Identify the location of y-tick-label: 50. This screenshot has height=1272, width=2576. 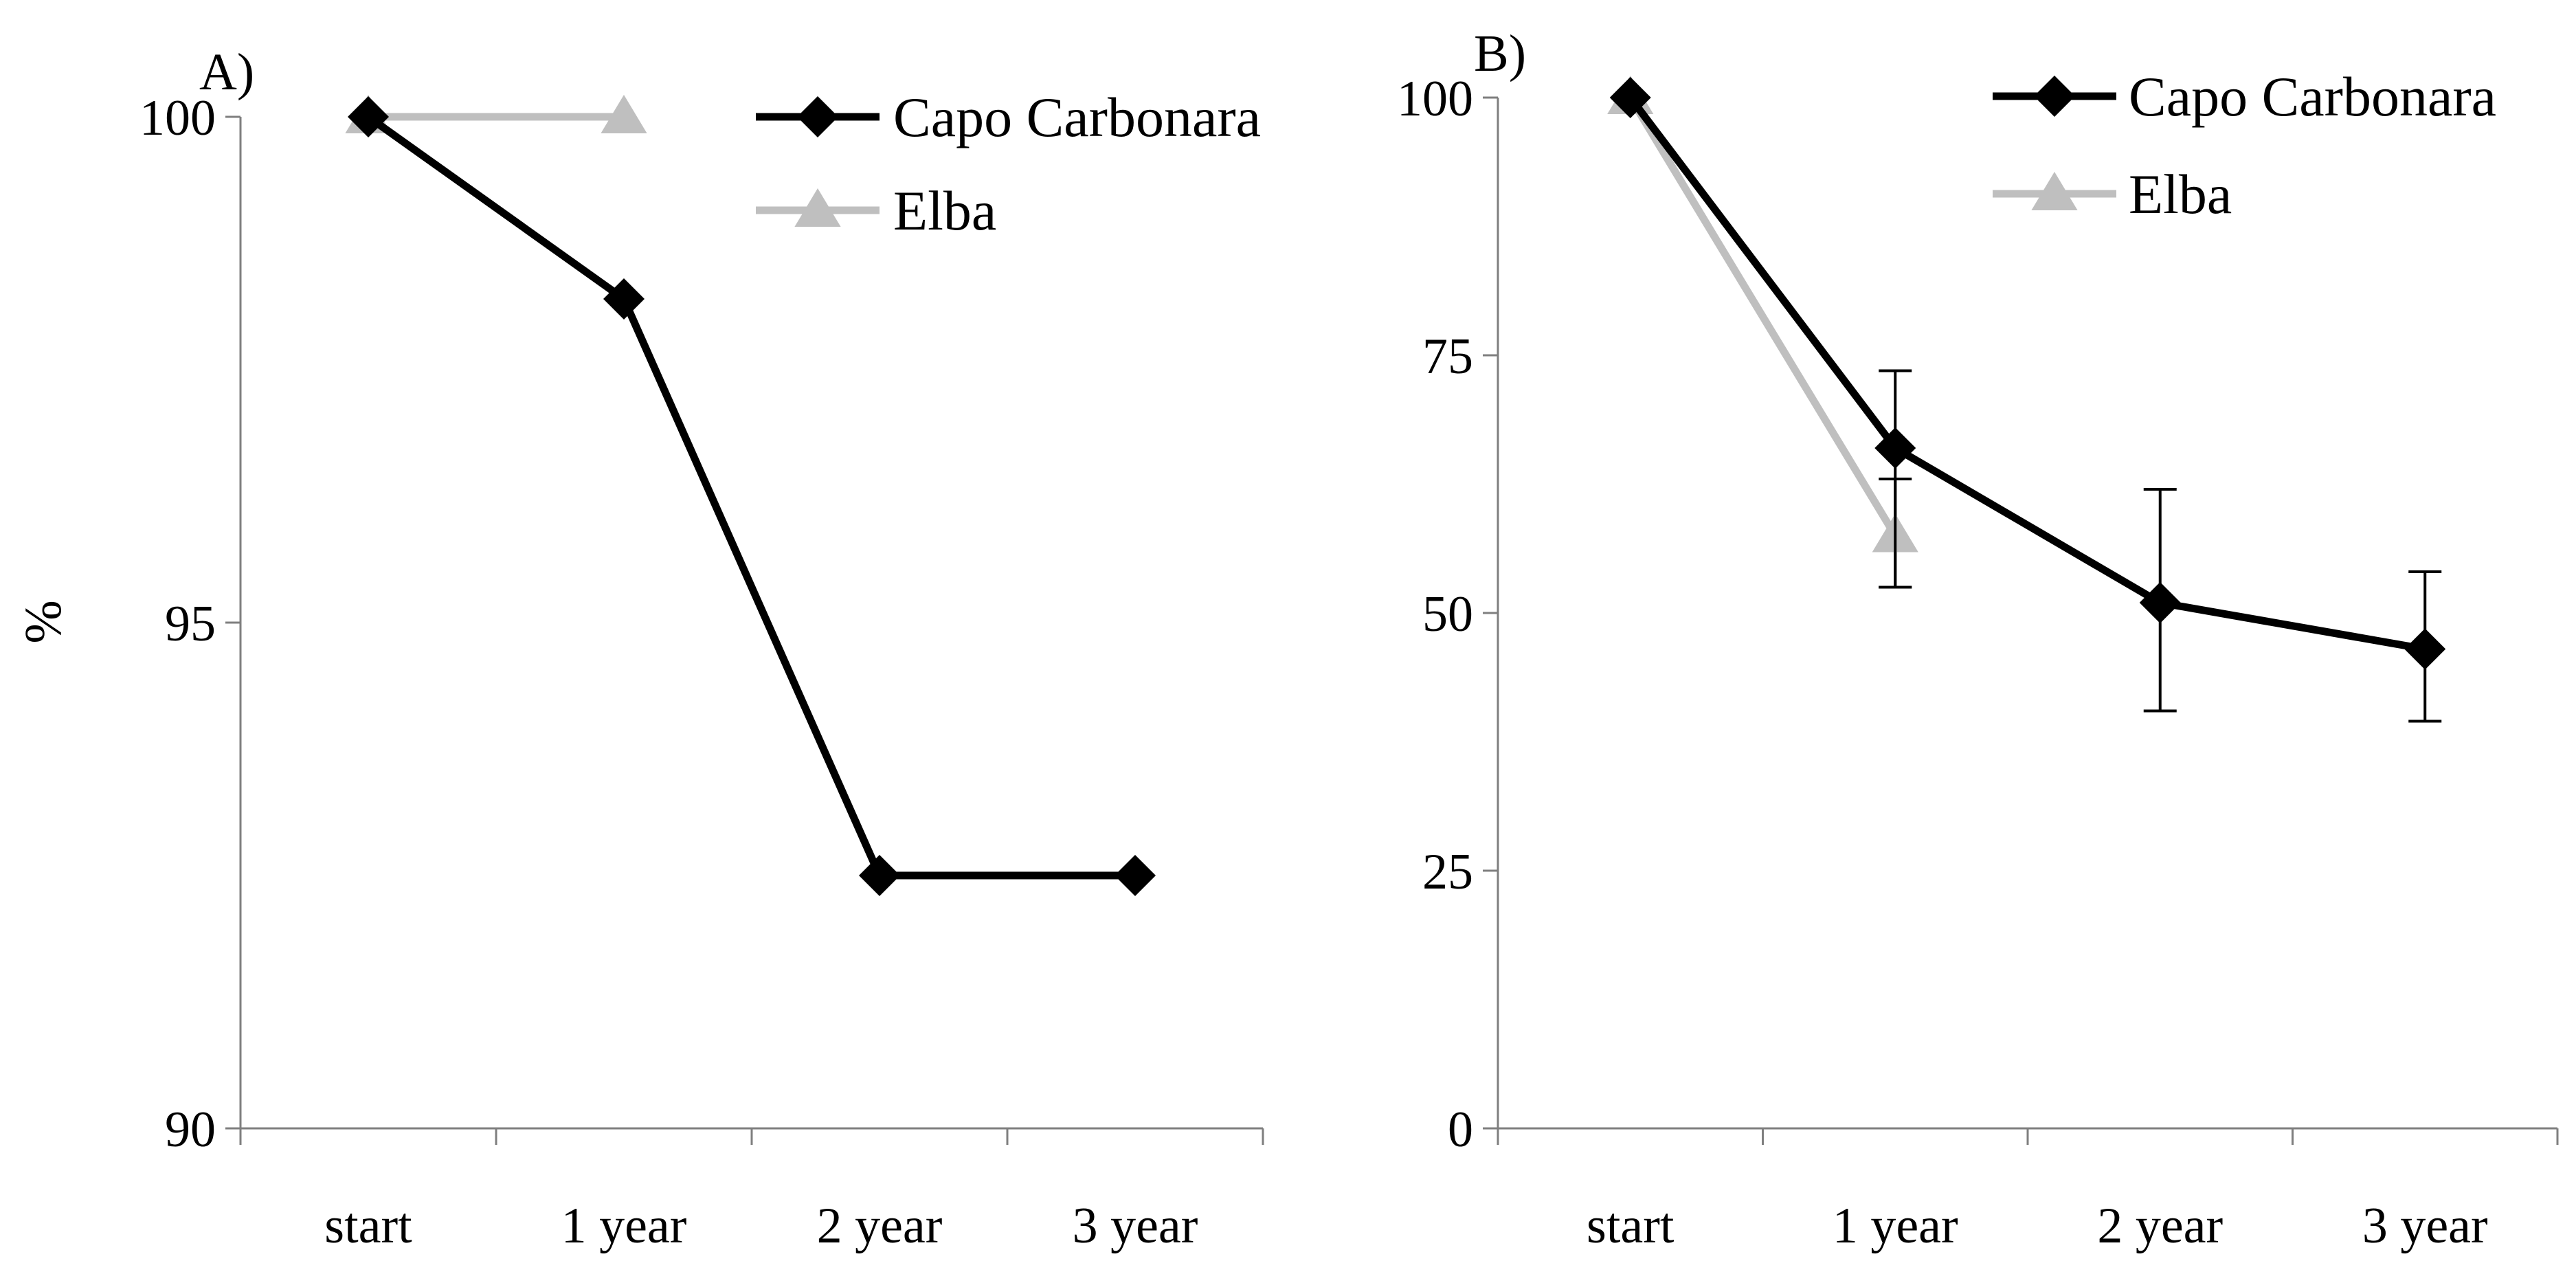
(1447, 614).